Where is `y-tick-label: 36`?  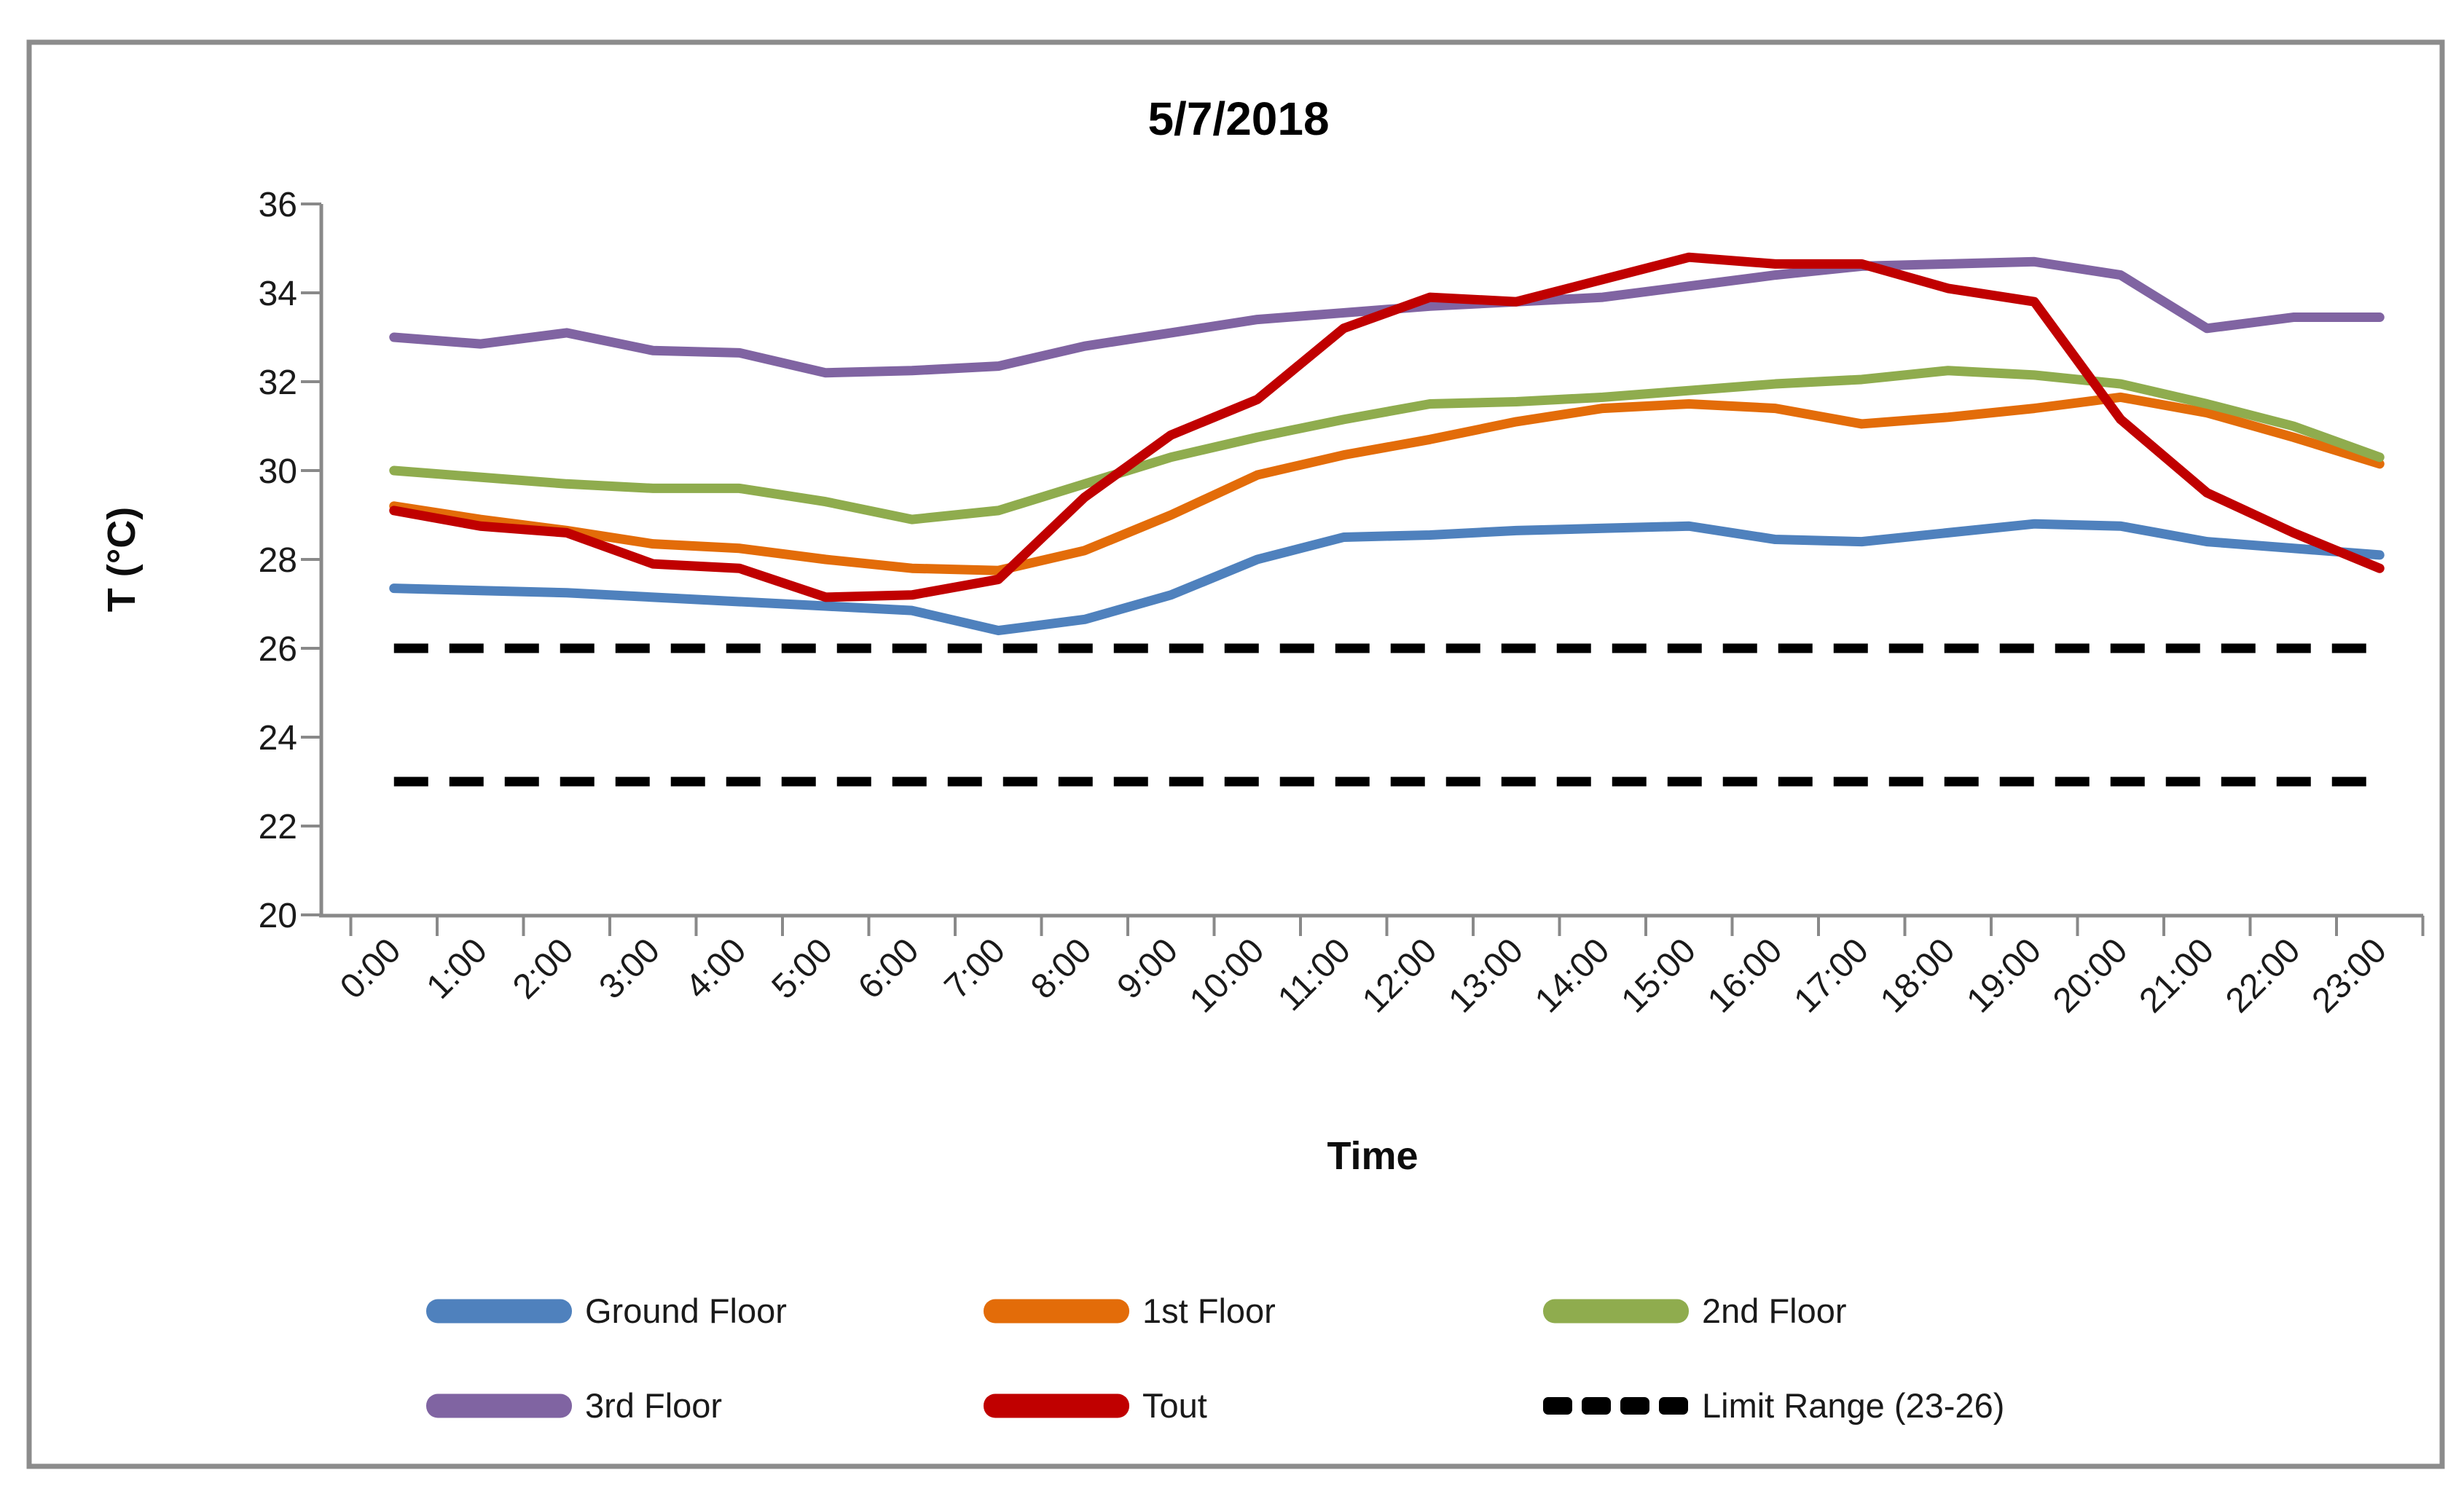 y-tick-label: 36 is located at coordinates (278, 205).